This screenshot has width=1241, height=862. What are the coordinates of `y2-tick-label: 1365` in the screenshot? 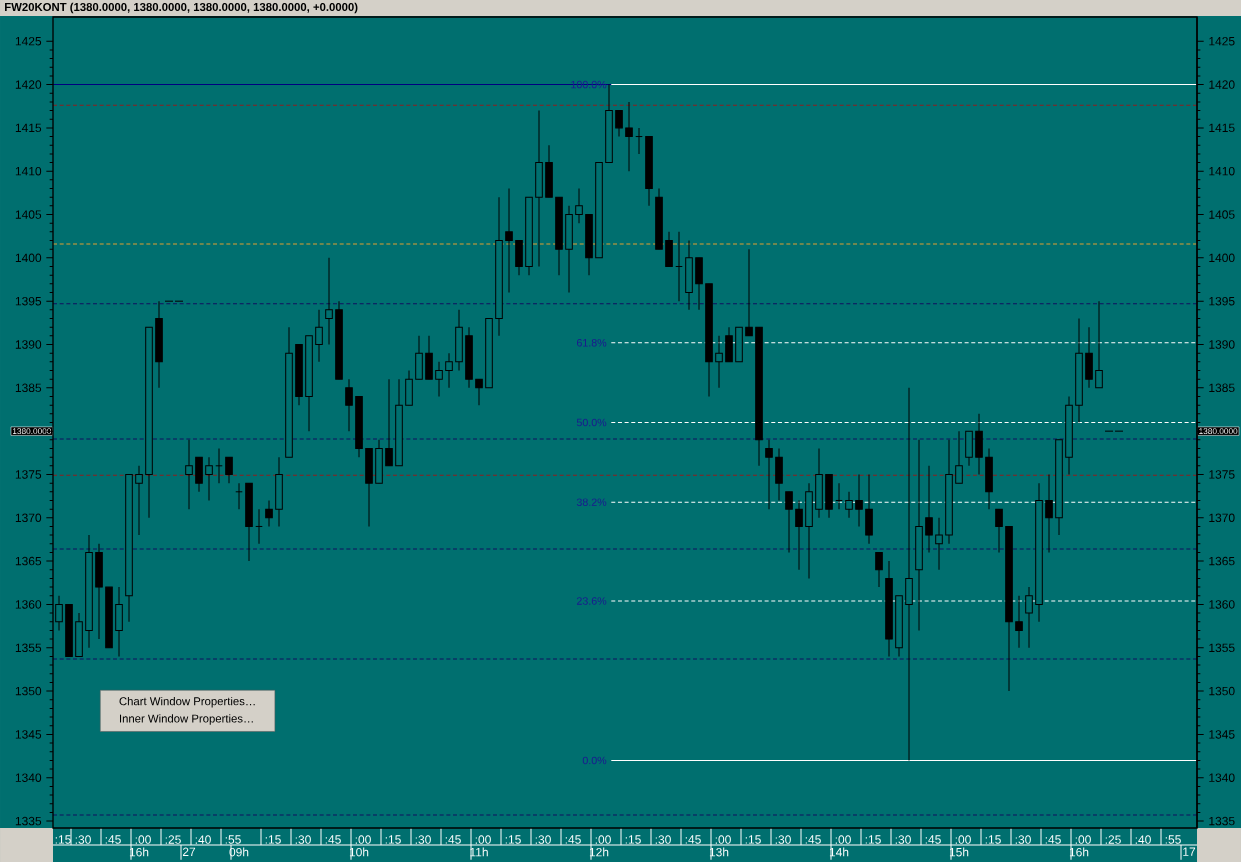 It's located at (1222, 561).